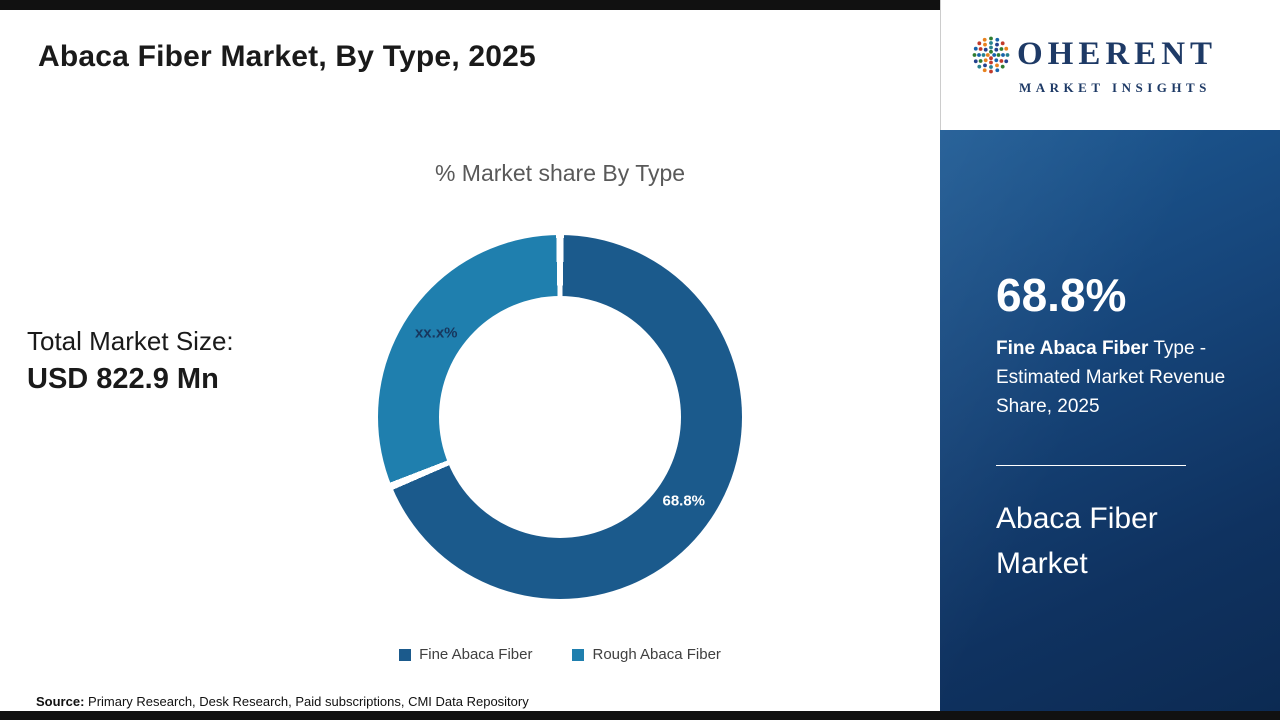  I want to click on bottom-accent-bar, so click(640, 715).